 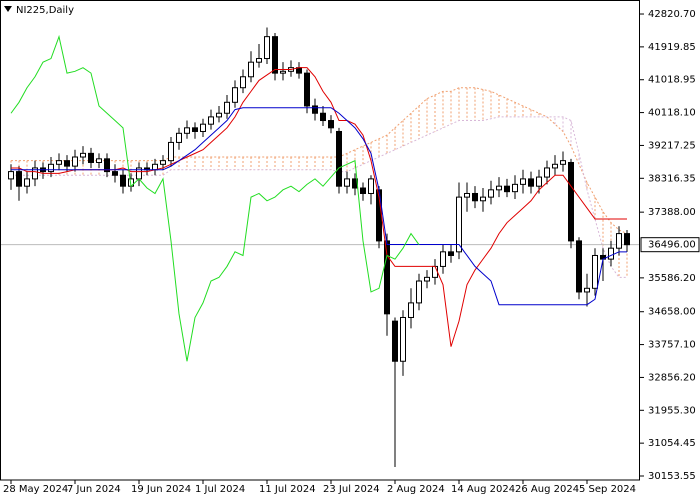 I want to click on chart-title: NI225,Daily, so click(x=45, y=10).